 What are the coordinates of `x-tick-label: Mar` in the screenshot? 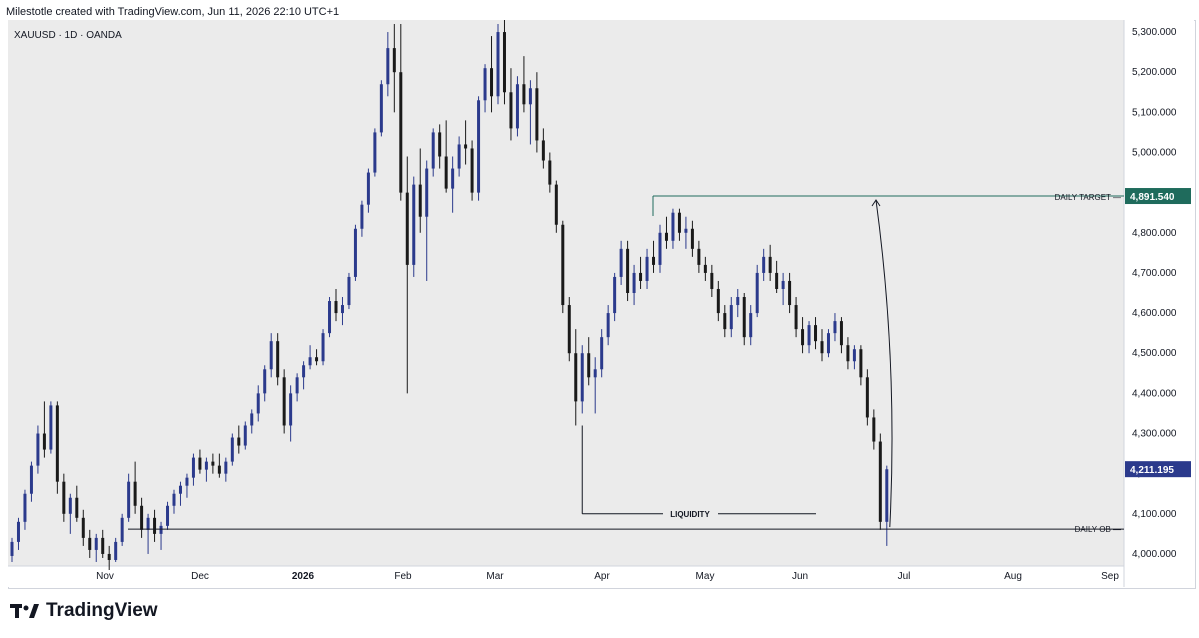 It's located at (495, 576).